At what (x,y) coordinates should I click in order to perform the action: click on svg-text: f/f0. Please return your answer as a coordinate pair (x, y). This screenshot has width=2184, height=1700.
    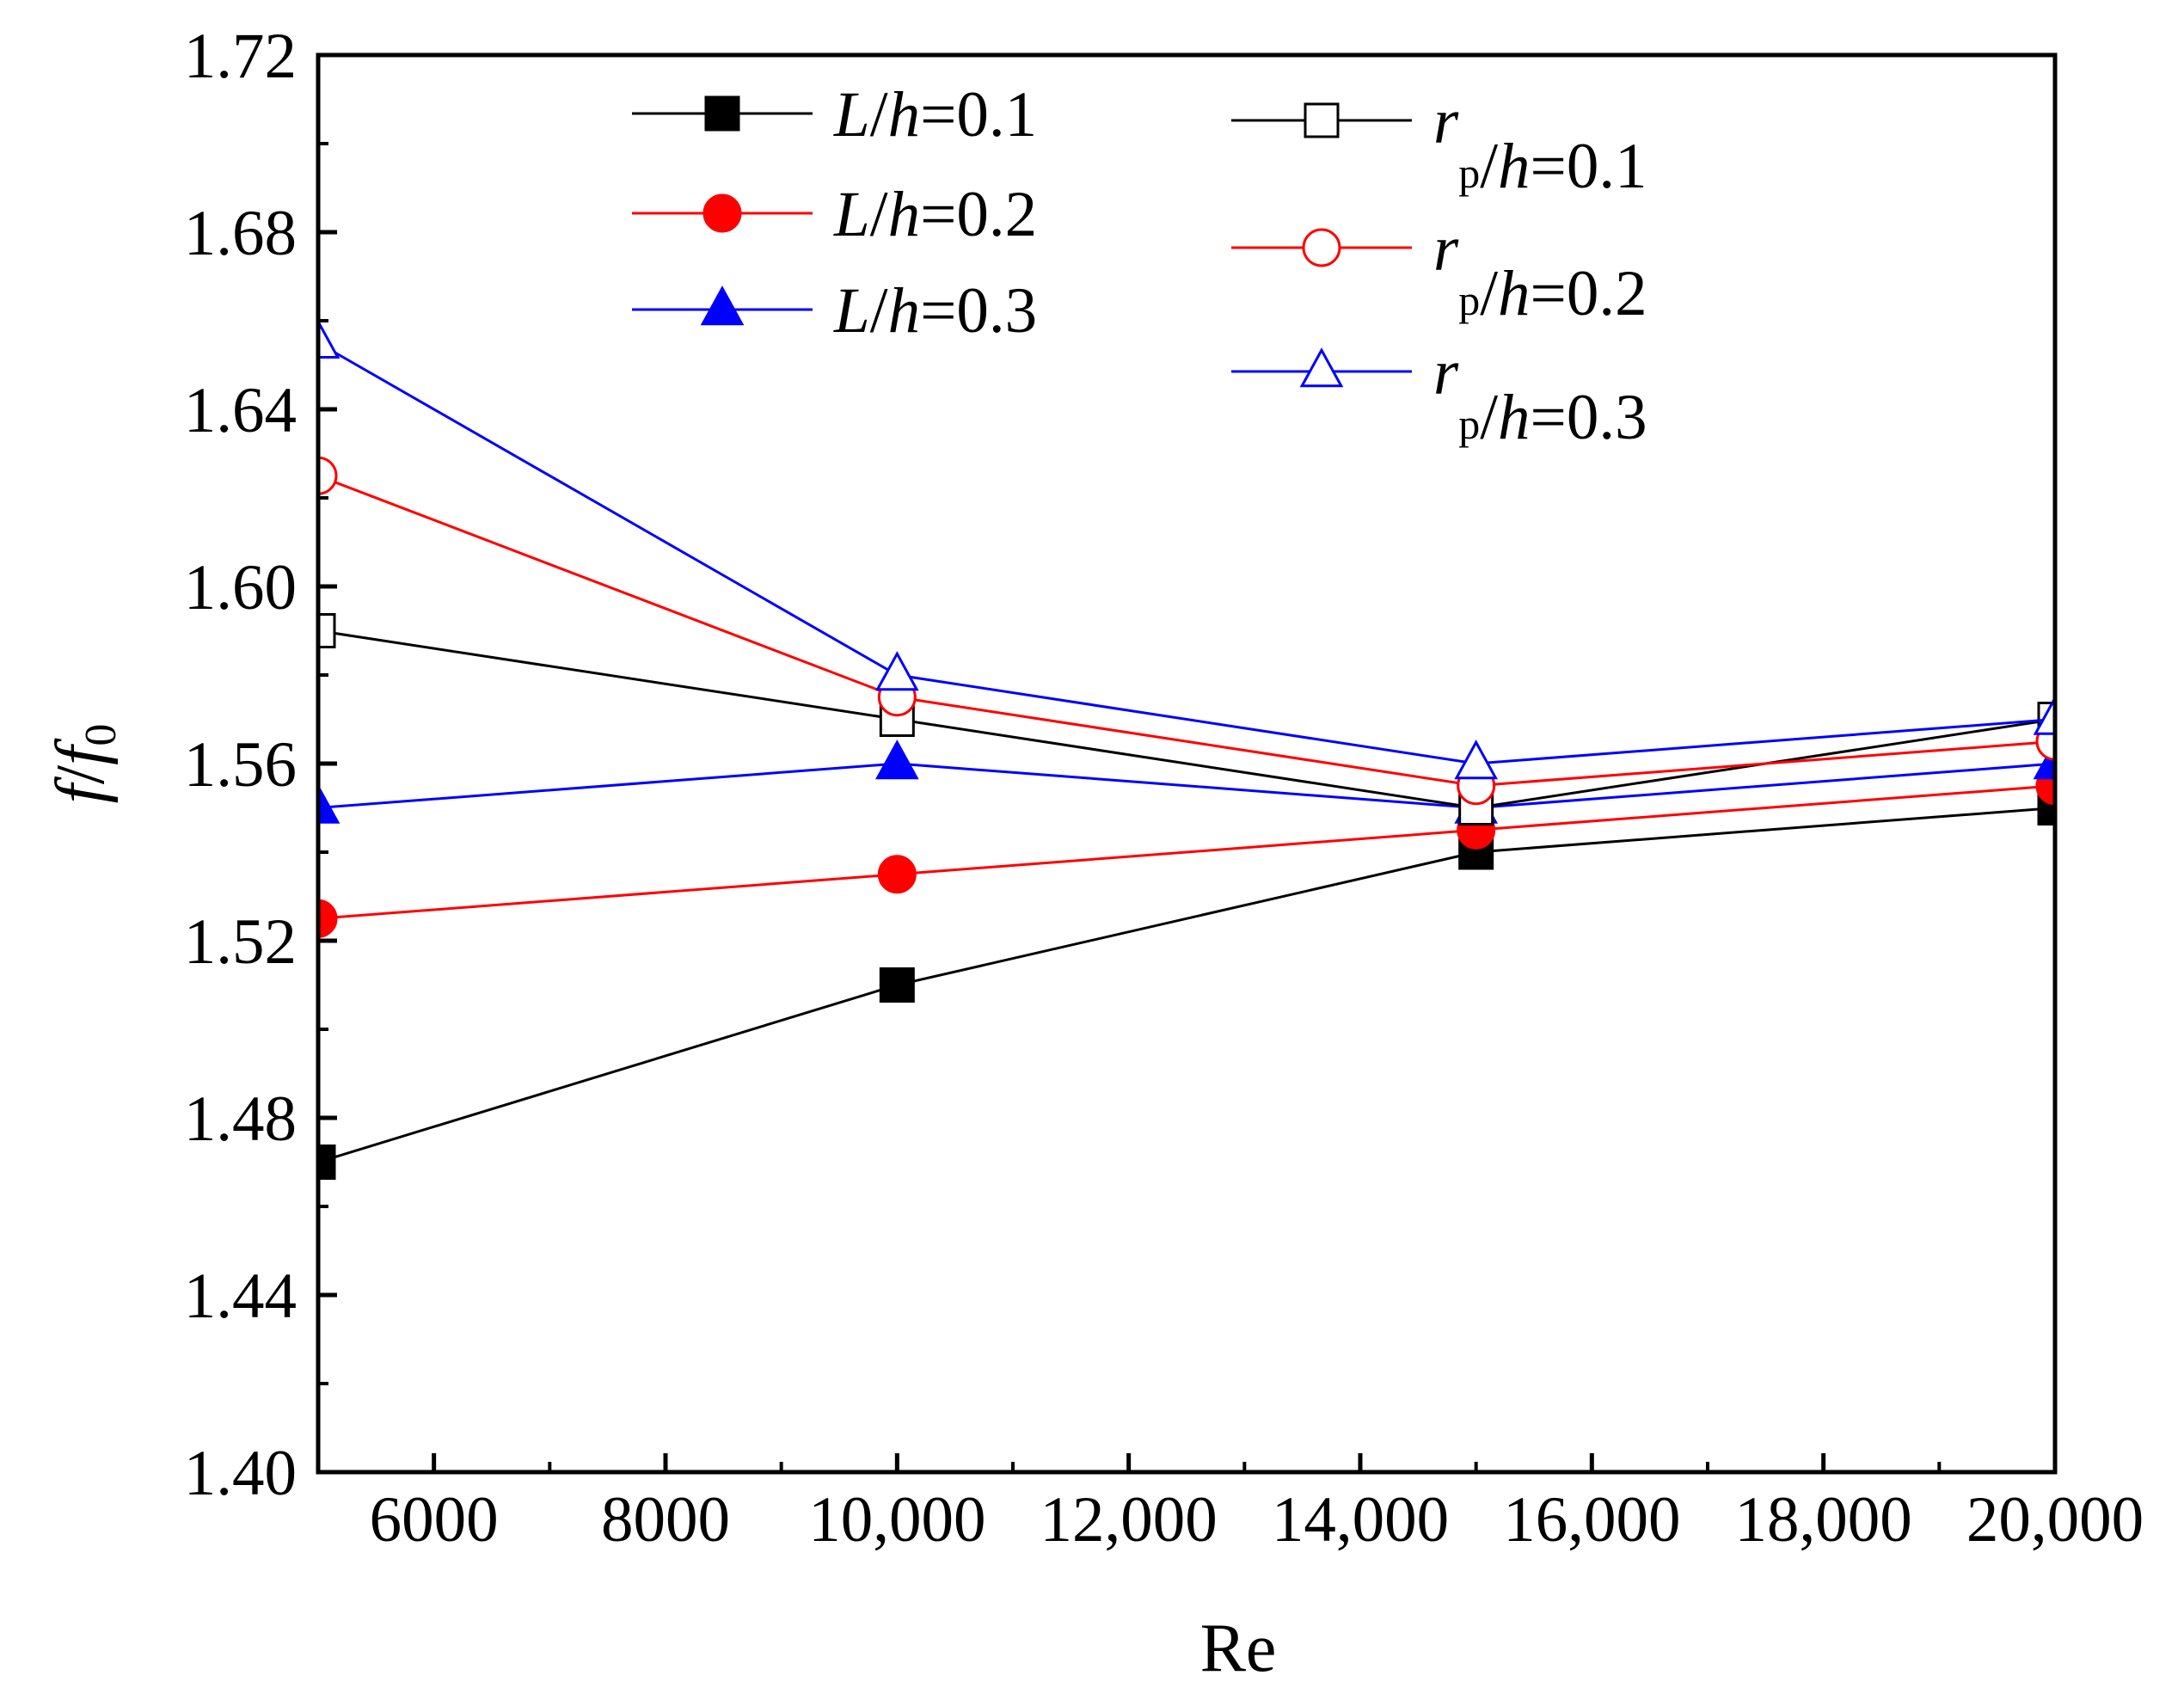
    Looking at the image, I should click on (84, 764).